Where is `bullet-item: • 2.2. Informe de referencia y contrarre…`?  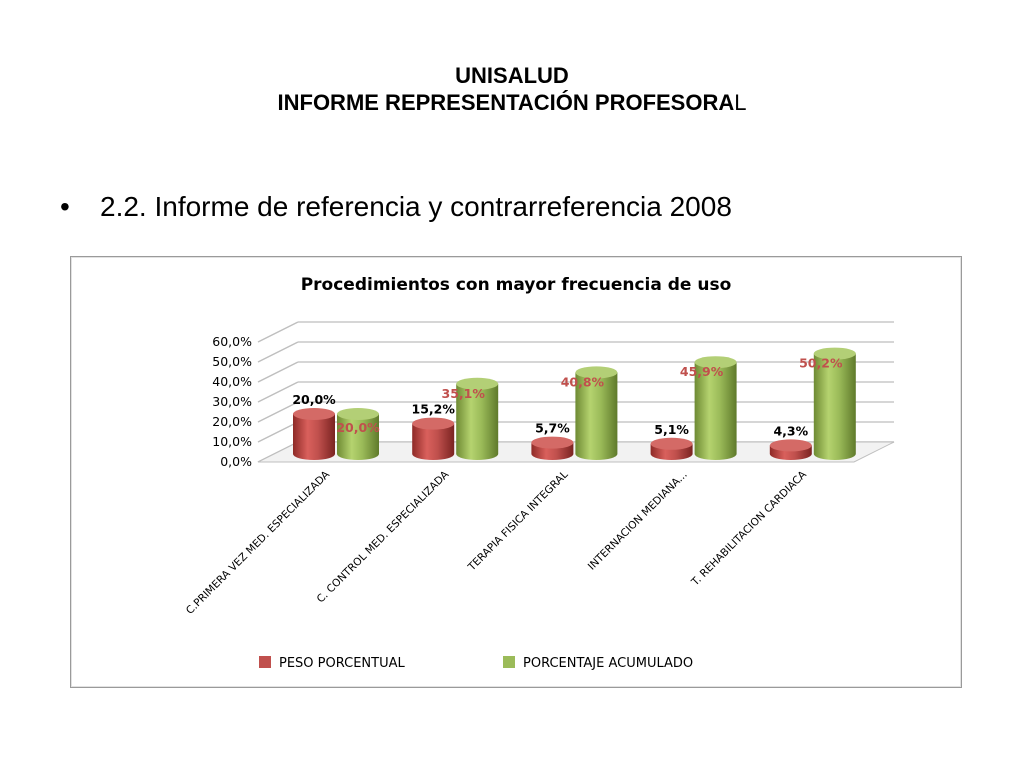 bullet-item: • 2.2. Informe de referencia y contrarre… is located at coordinates (396, 207).